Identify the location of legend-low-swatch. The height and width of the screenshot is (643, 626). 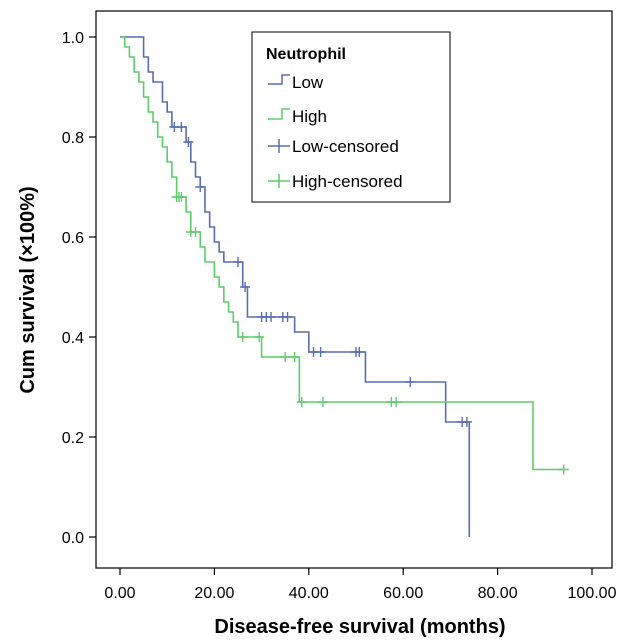
(279, 79).